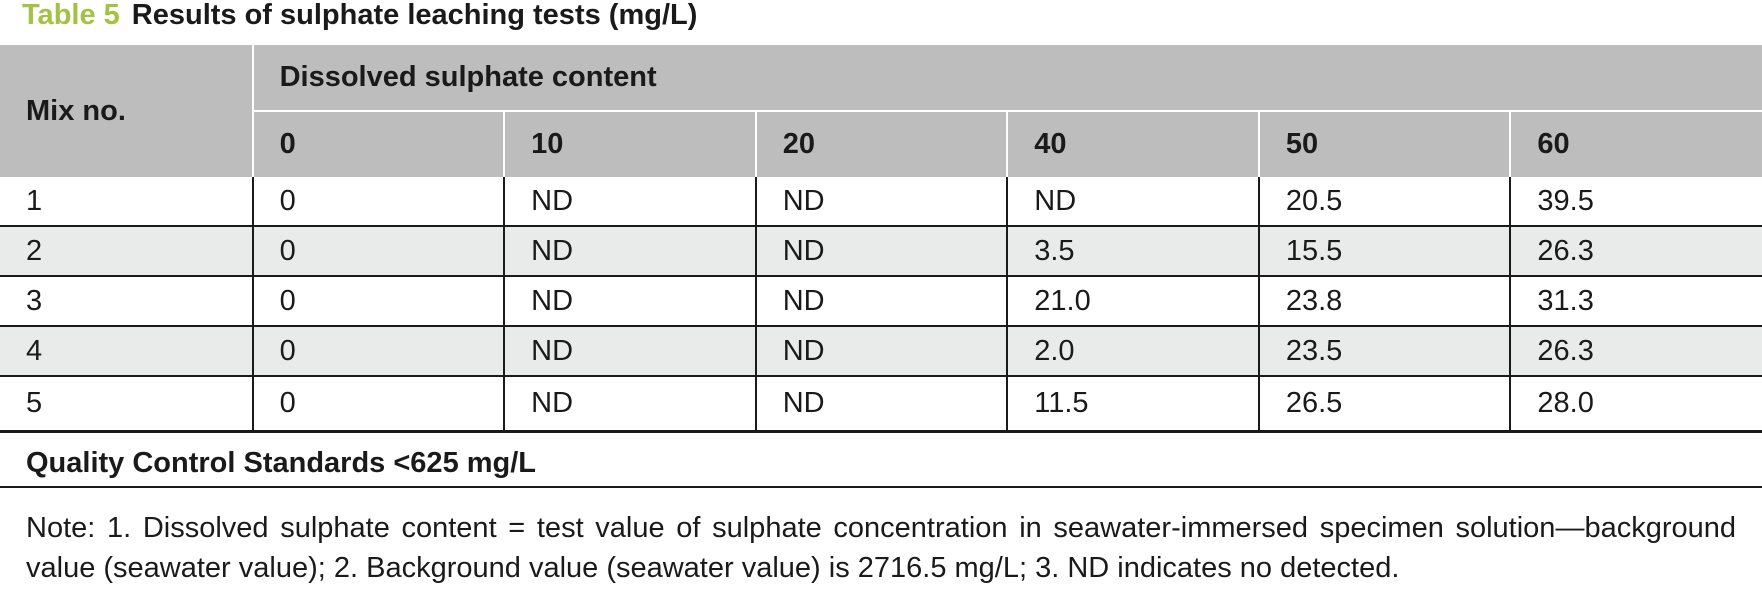  I want to click on mix-no-cell: 3, so click(127, 300).